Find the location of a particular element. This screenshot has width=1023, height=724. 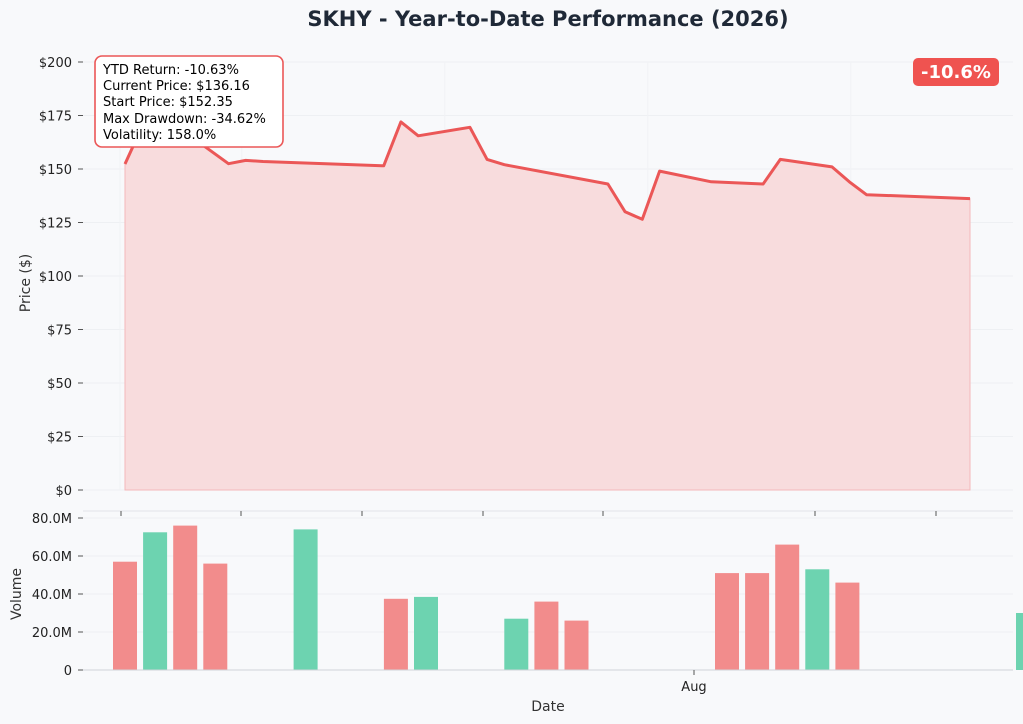

return-badge-background is located at coordinates (956, 72).